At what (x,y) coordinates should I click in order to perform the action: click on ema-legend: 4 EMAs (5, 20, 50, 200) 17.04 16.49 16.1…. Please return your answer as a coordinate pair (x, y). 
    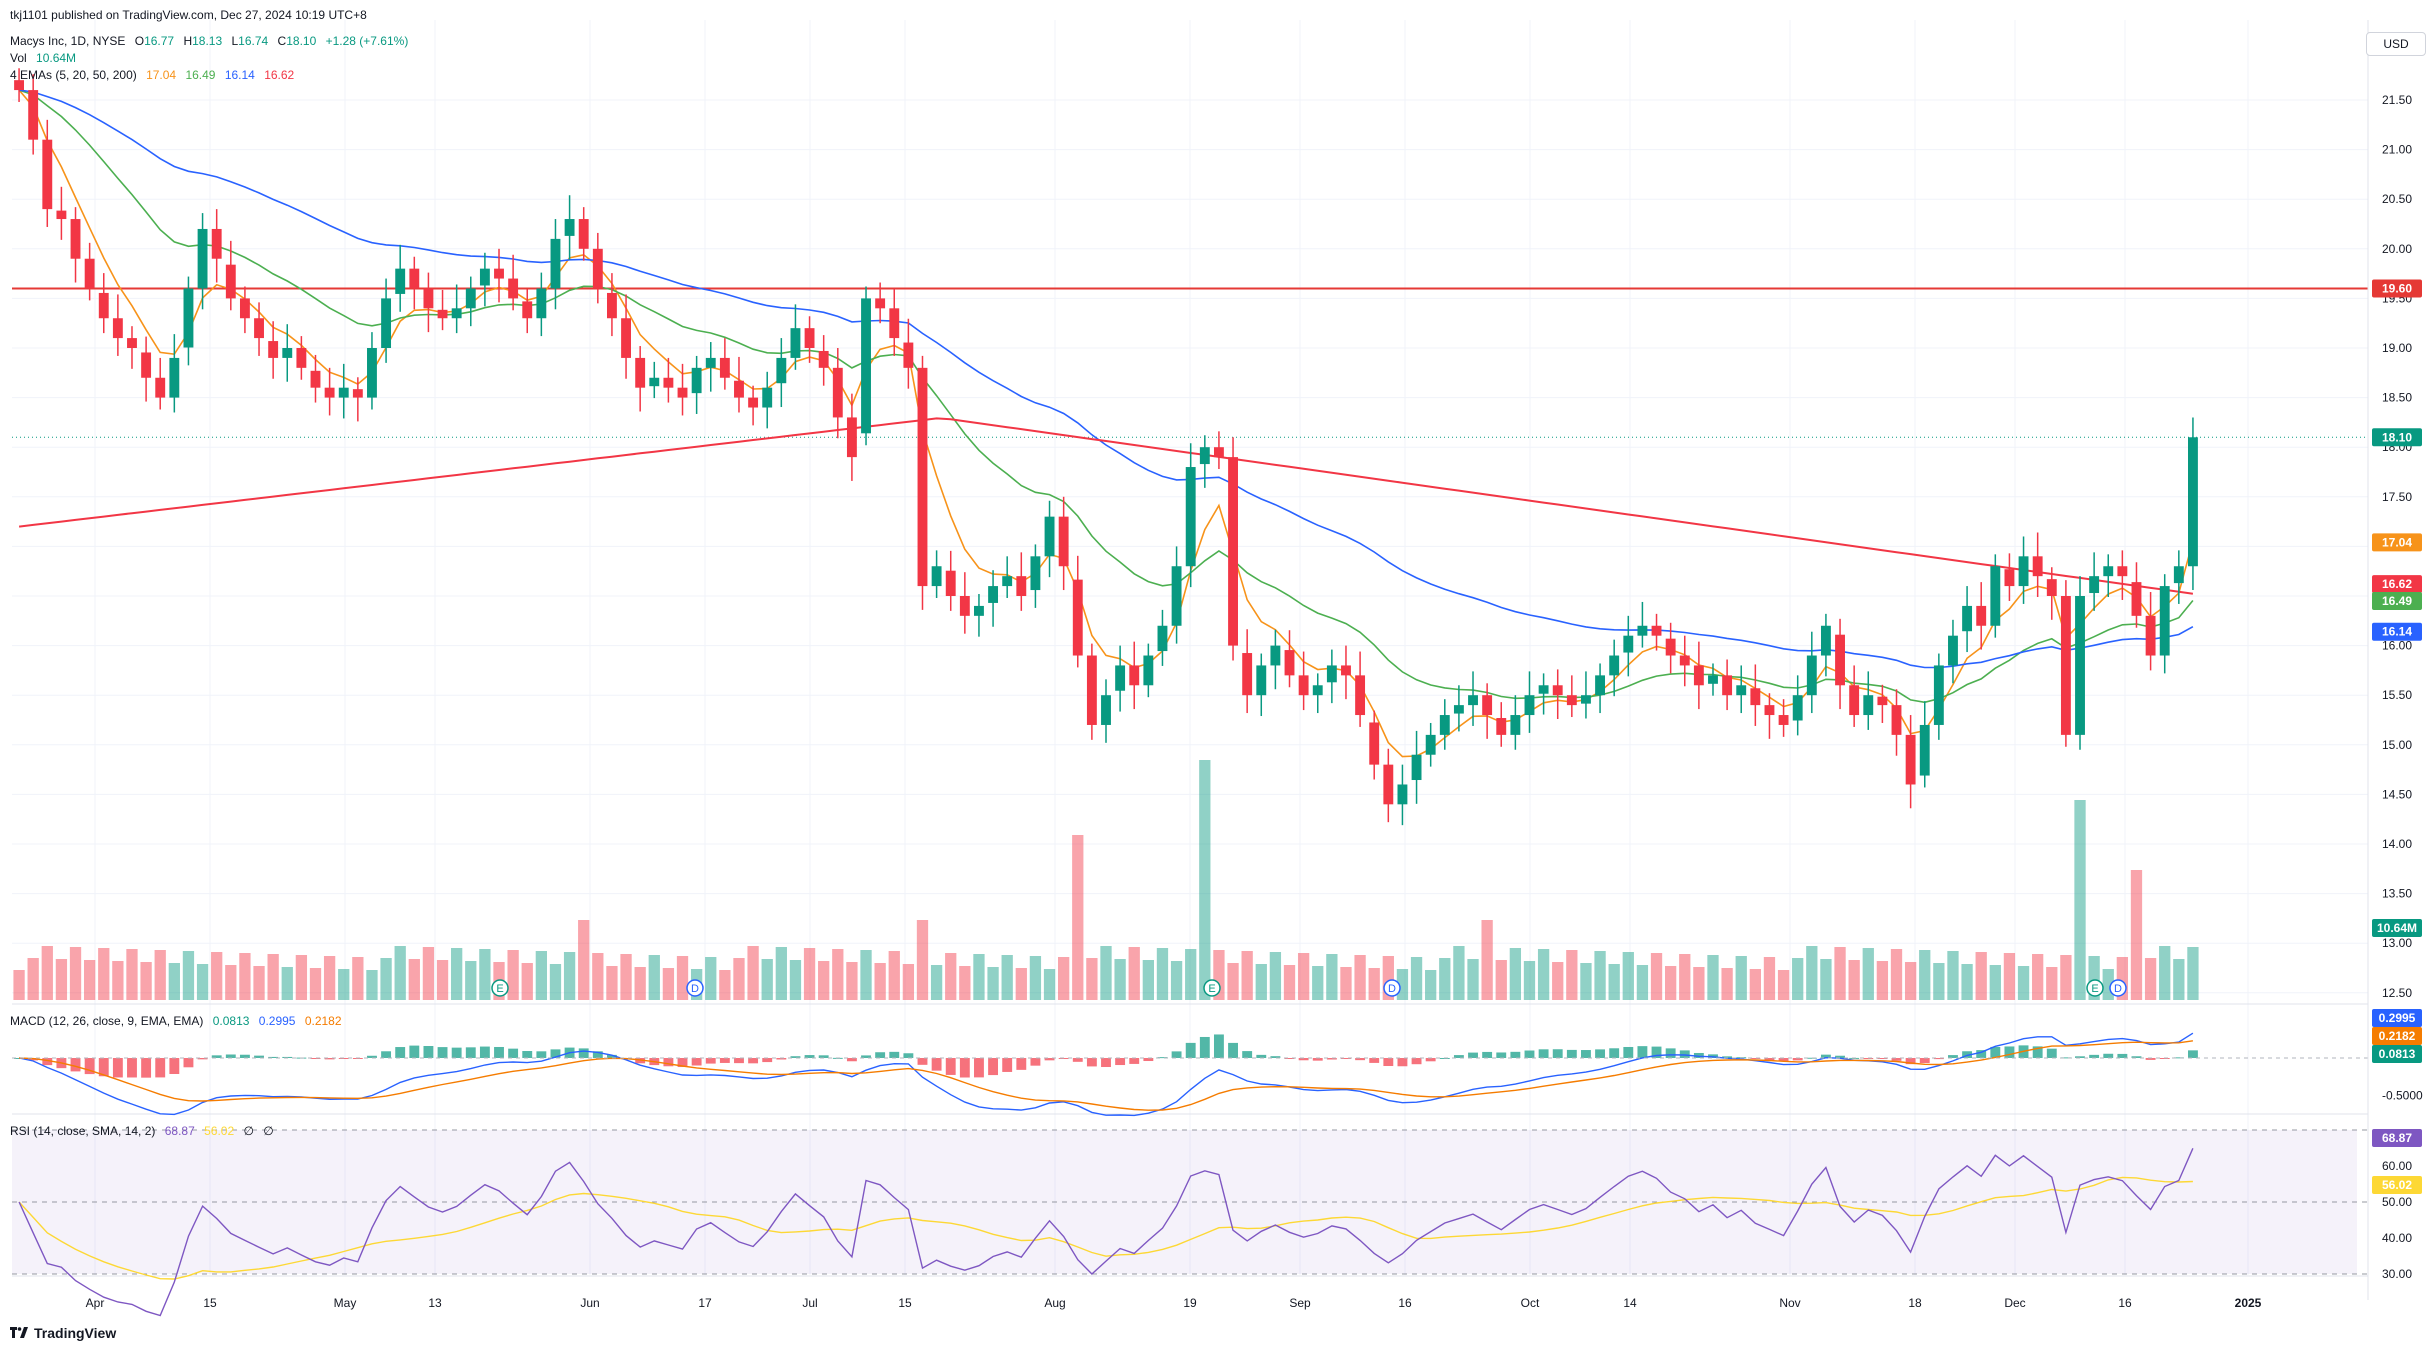
    Looking at the image, I should click on (155, 75).